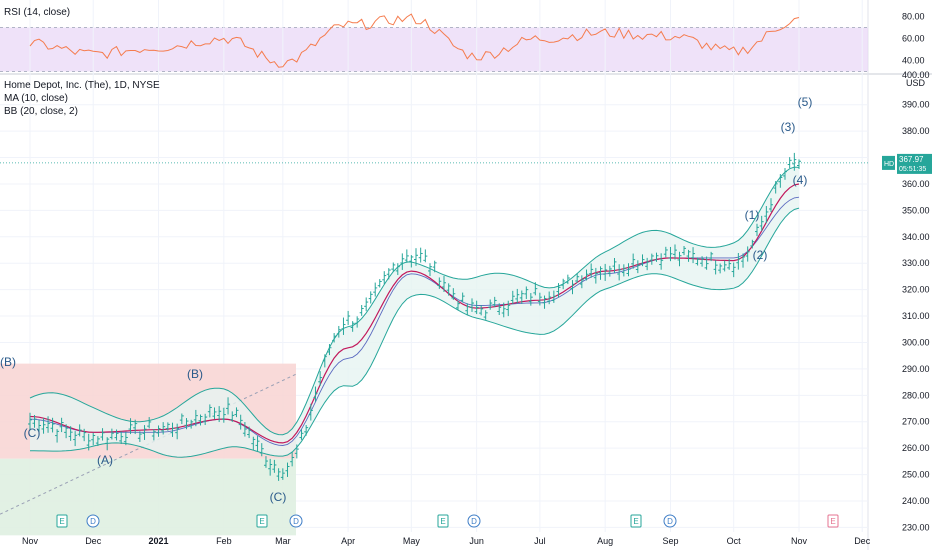 The width and height of the screenshot is (932, 555). I want to click on wave-label: (2), so click(760, 255).